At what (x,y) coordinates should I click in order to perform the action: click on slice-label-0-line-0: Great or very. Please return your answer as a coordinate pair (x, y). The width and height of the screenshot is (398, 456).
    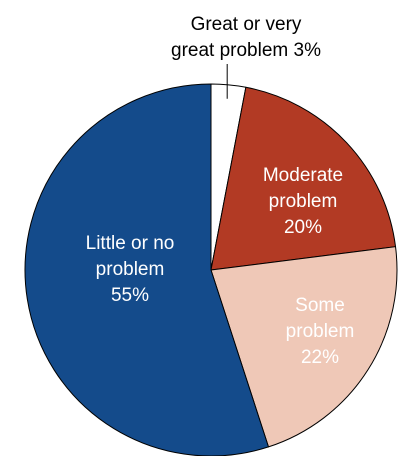
    Looking at the image, I should click on (246, 24).